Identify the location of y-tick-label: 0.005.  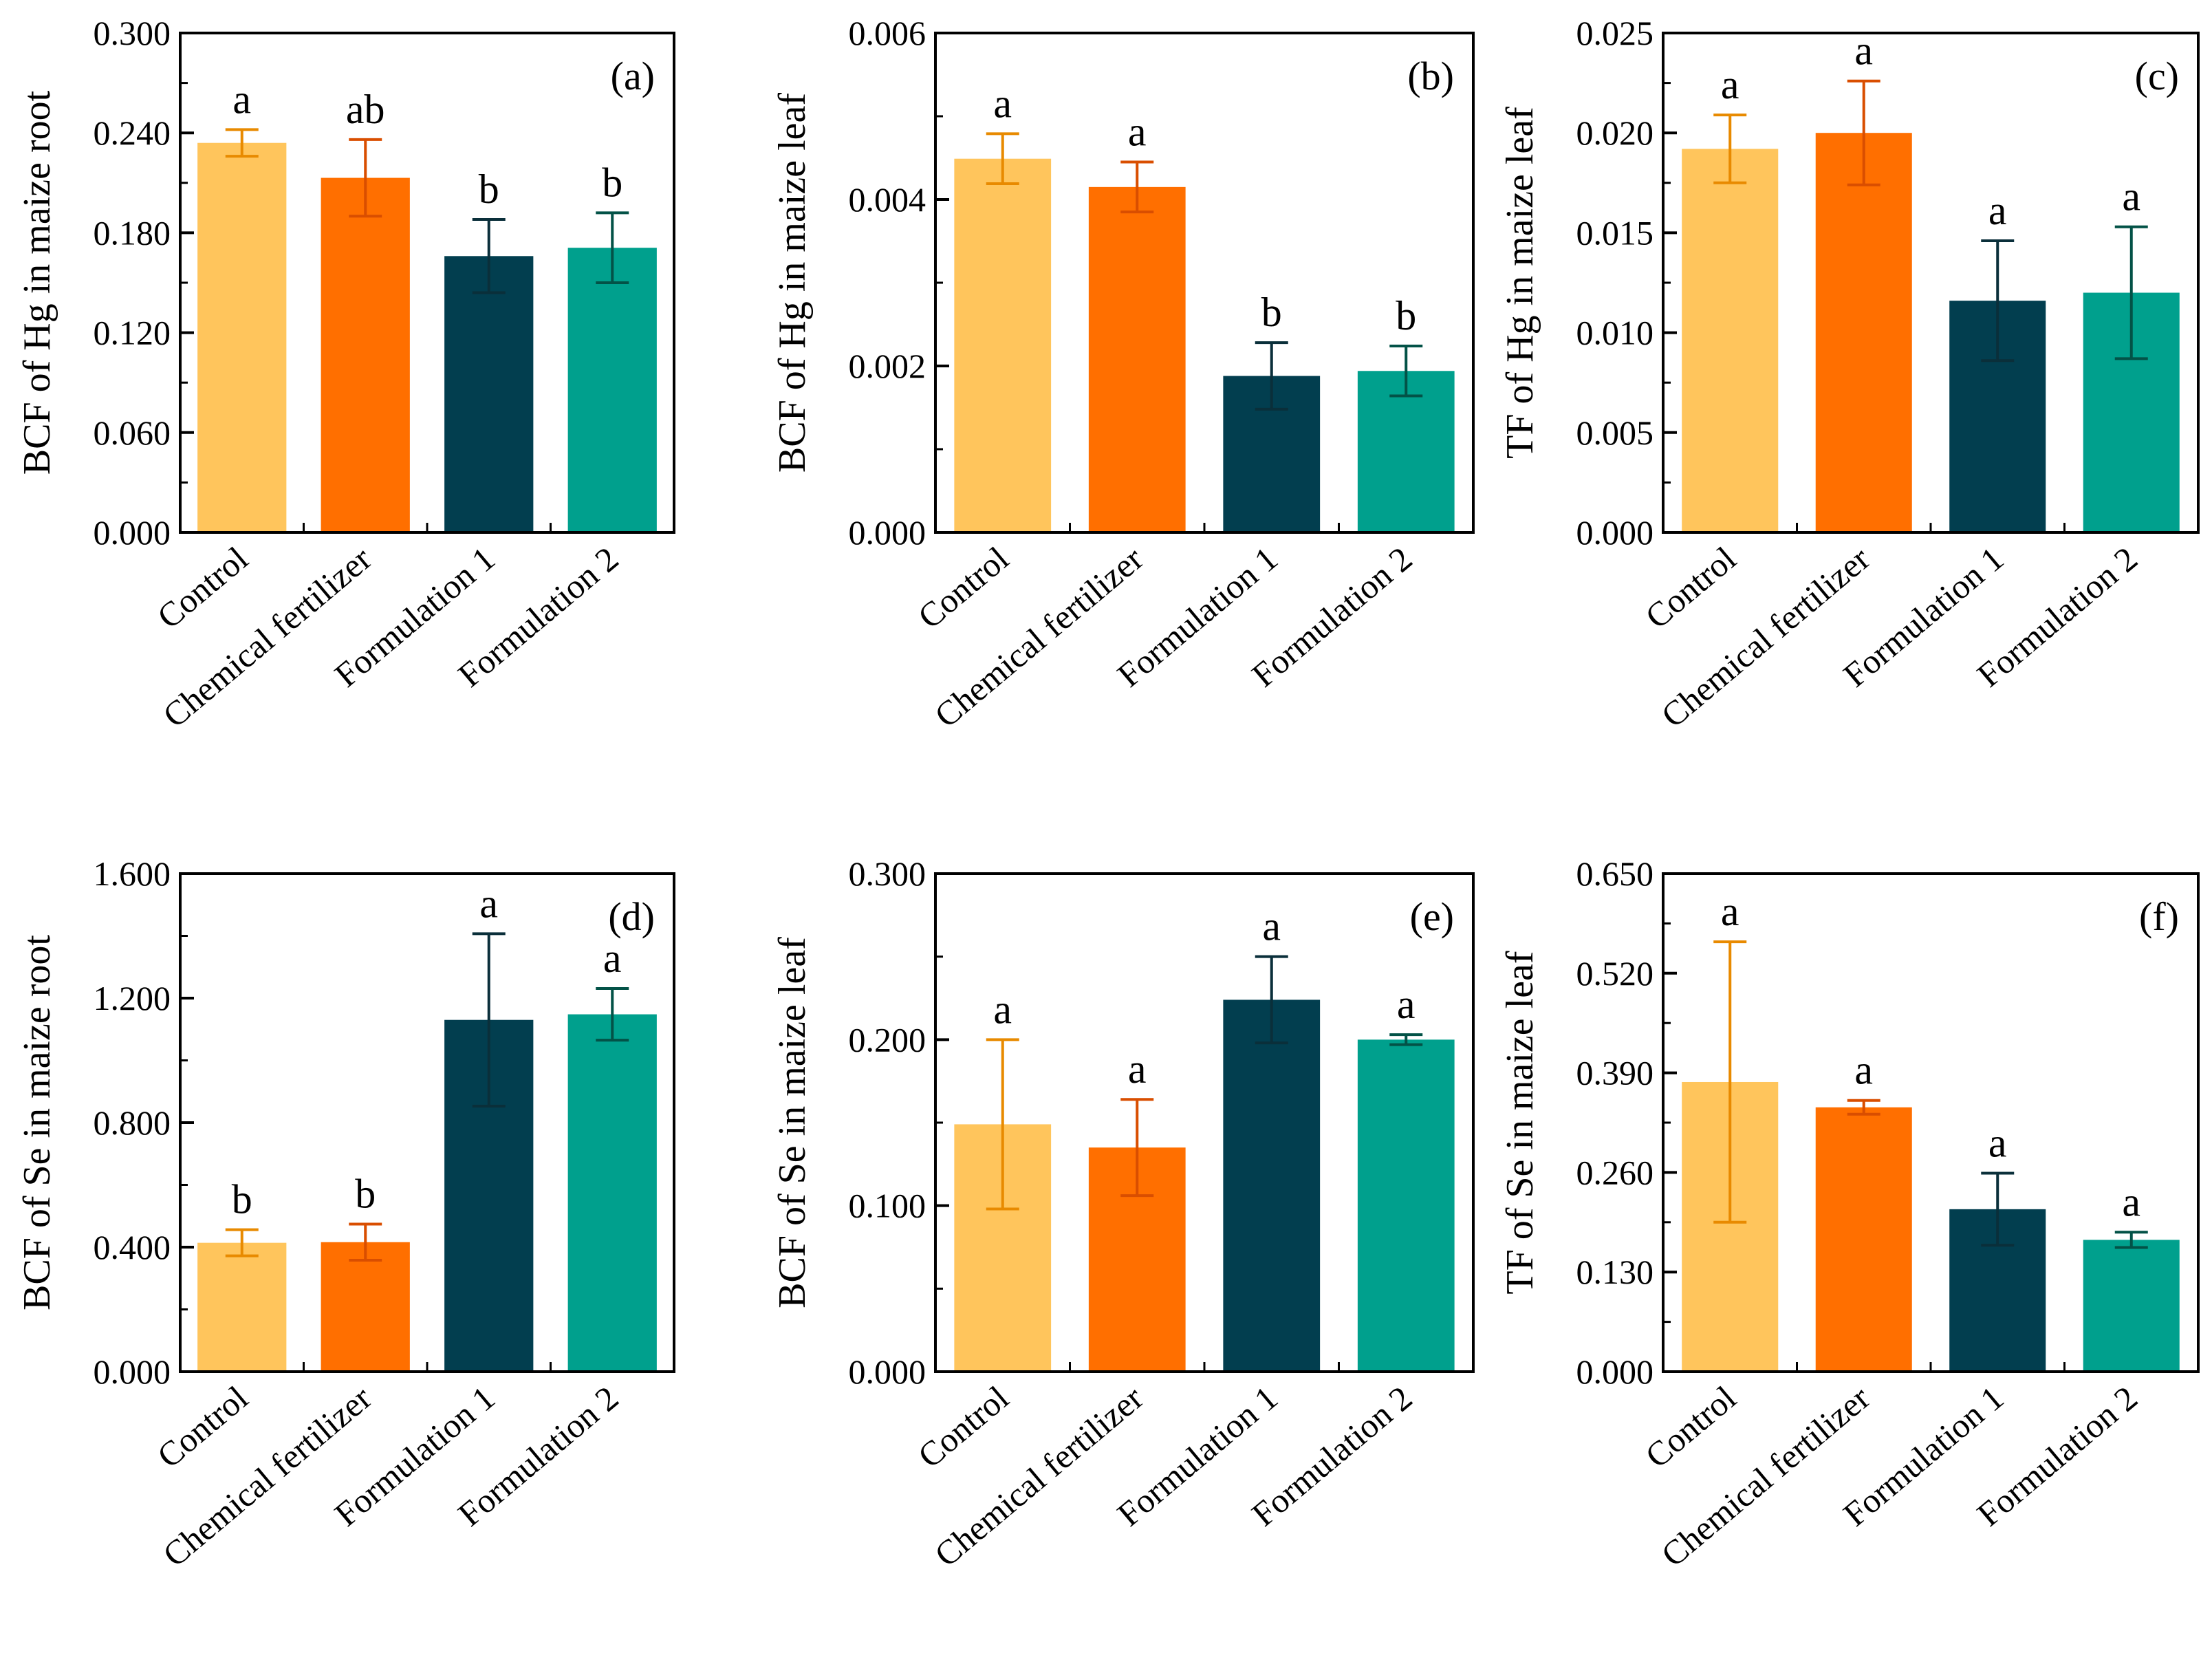
(1615, 432).